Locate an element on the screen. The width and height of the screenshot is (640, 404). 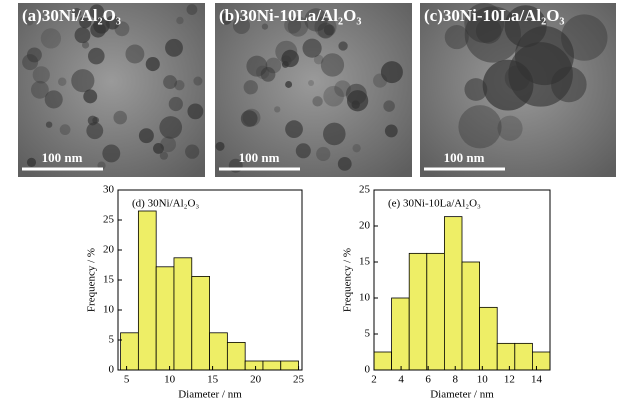
chart-title: (d) 30Ni/Al₂O₃ is located at coordinates (165, 204).